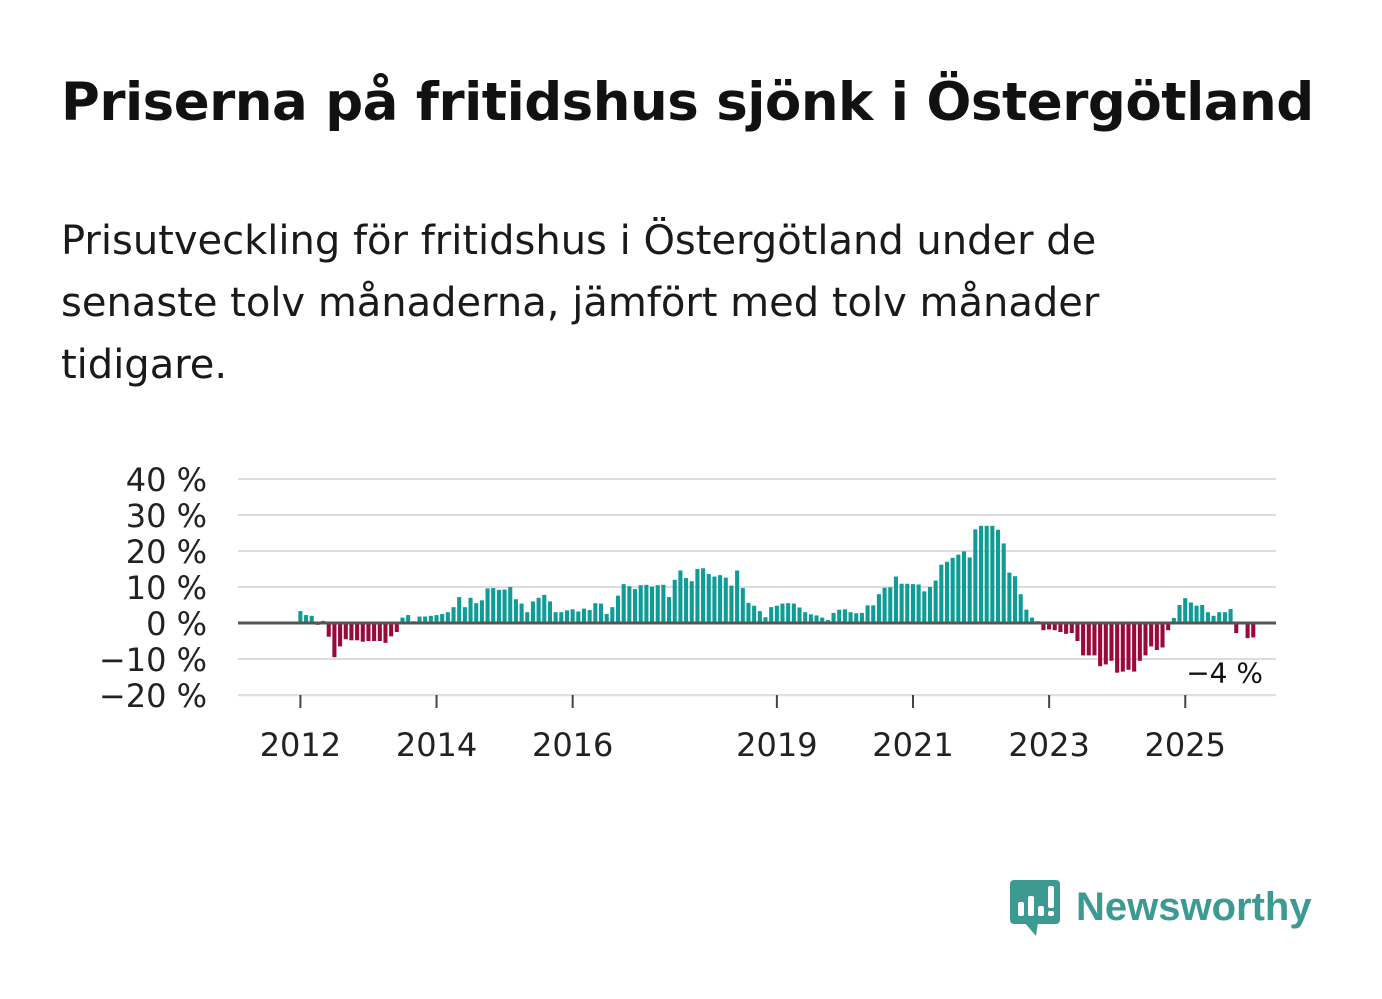 The image size is (1382, 999). What do you see at coordinates (176, 624) in the screenshot?
I see `y-tick-label: 0 %` at bounding box center [176, 624].